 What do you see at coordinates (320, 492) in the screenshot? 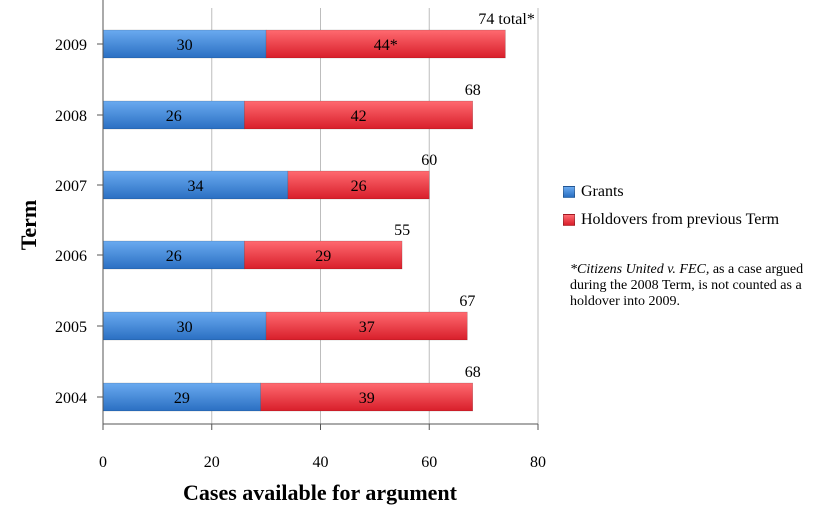
I see `x-axis-title: Cases available for argument` at bounding box center [320, 492].